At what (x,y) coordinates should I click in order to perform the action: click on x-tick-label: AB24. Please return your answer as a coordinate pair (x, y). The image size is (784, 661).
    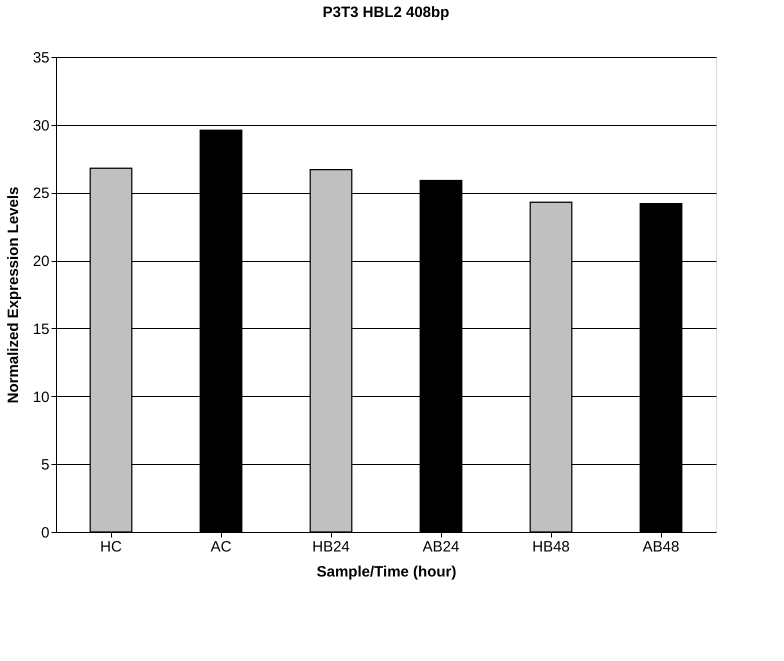
    Looking at the image, I should click on (441, 547).